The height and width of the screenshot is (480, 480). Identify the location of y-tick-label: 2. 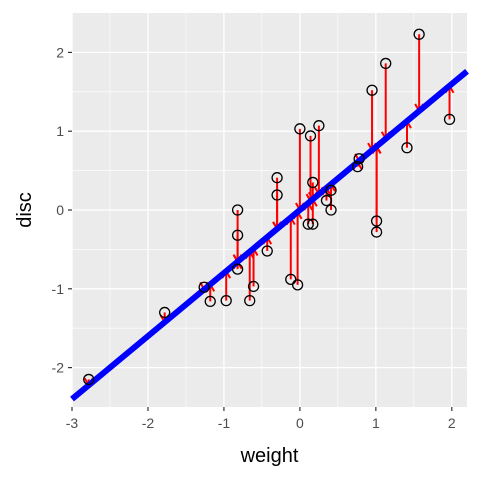
(60, 52).